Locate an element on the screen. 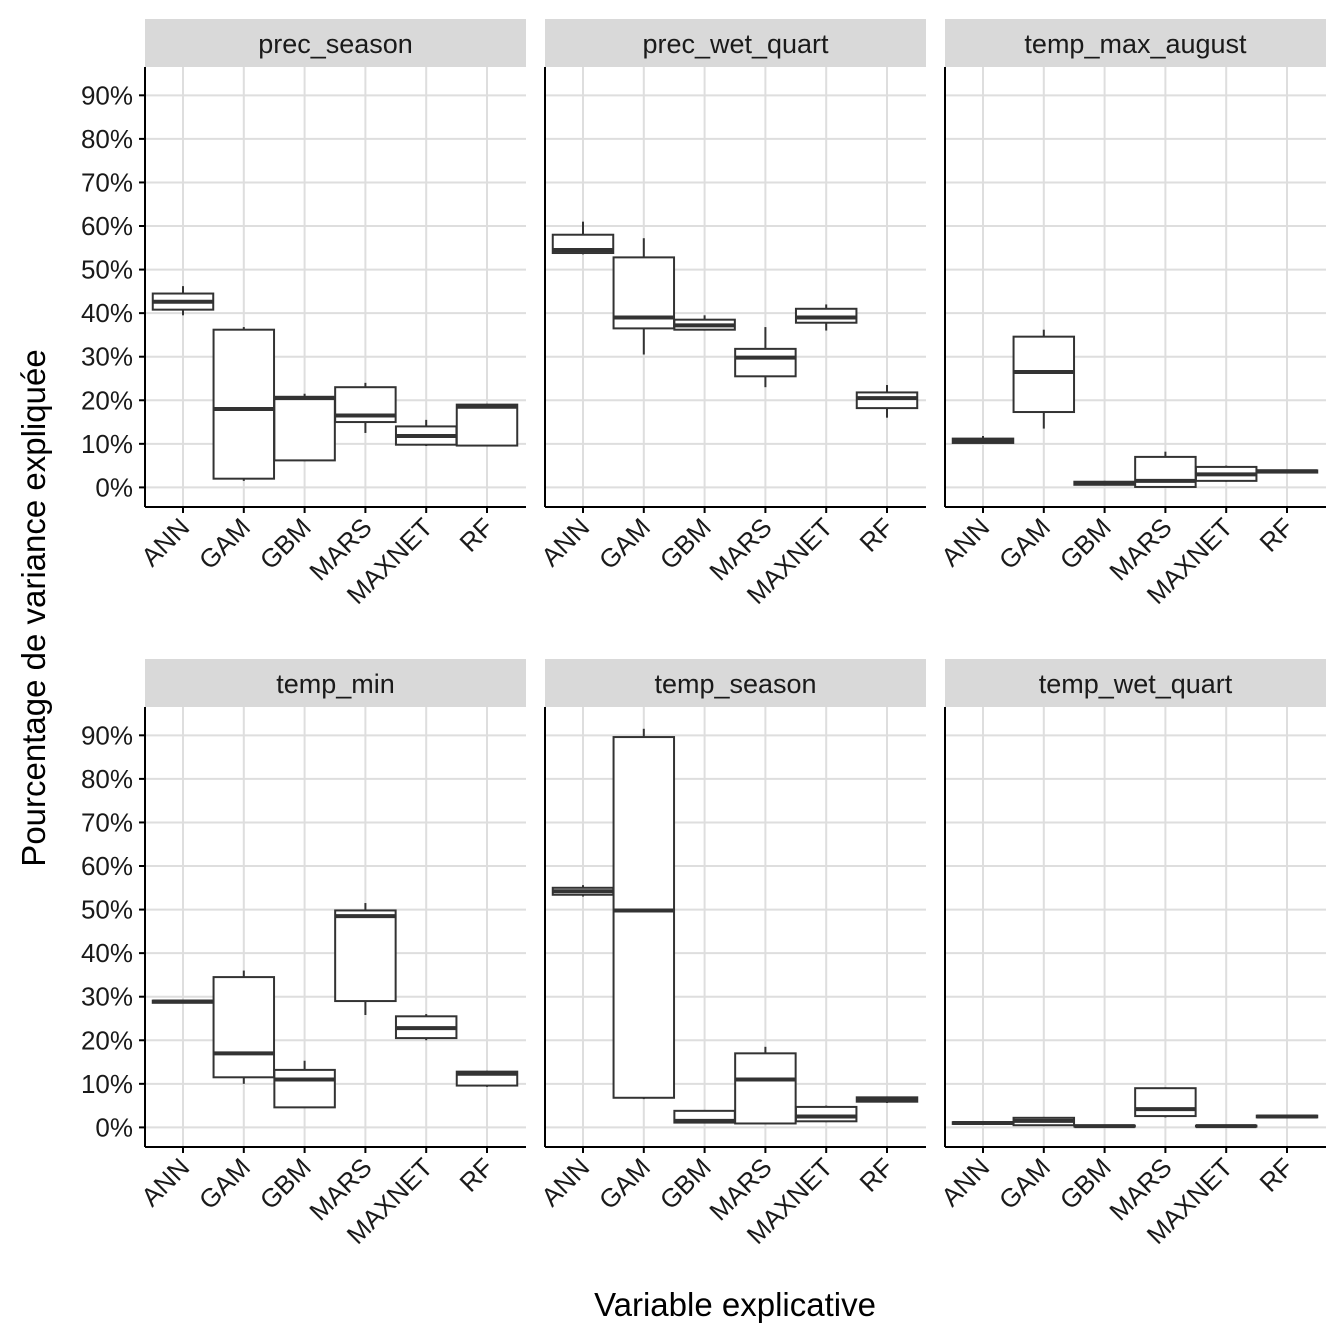  facet-strip-label: prec_season is located at coordinates (335, 44).